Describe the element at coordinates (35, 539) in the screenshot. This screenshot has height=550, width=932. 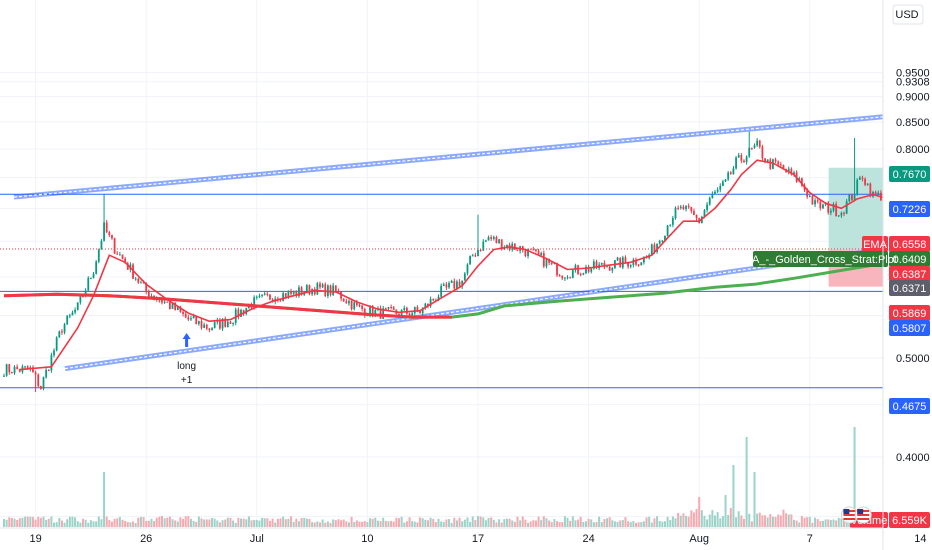
I see `x-tick-label: 19` at that location.